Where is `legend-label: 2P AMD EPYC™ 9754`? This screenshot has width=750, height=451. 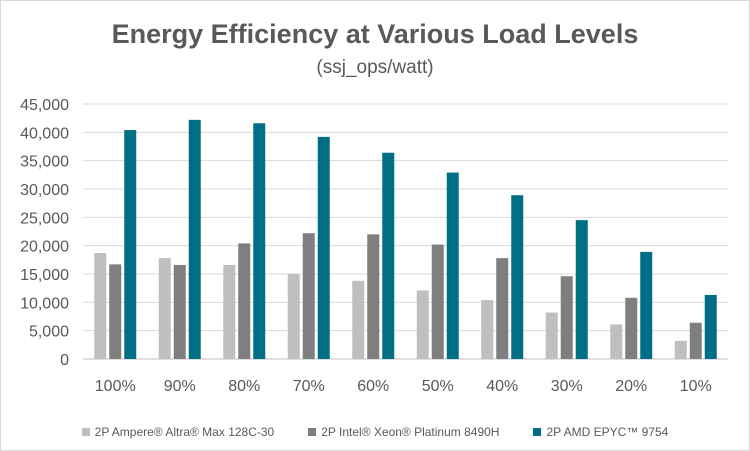
legend-label: 2P AMD EPYC™ 9754 is located at coordinates (607, 432).